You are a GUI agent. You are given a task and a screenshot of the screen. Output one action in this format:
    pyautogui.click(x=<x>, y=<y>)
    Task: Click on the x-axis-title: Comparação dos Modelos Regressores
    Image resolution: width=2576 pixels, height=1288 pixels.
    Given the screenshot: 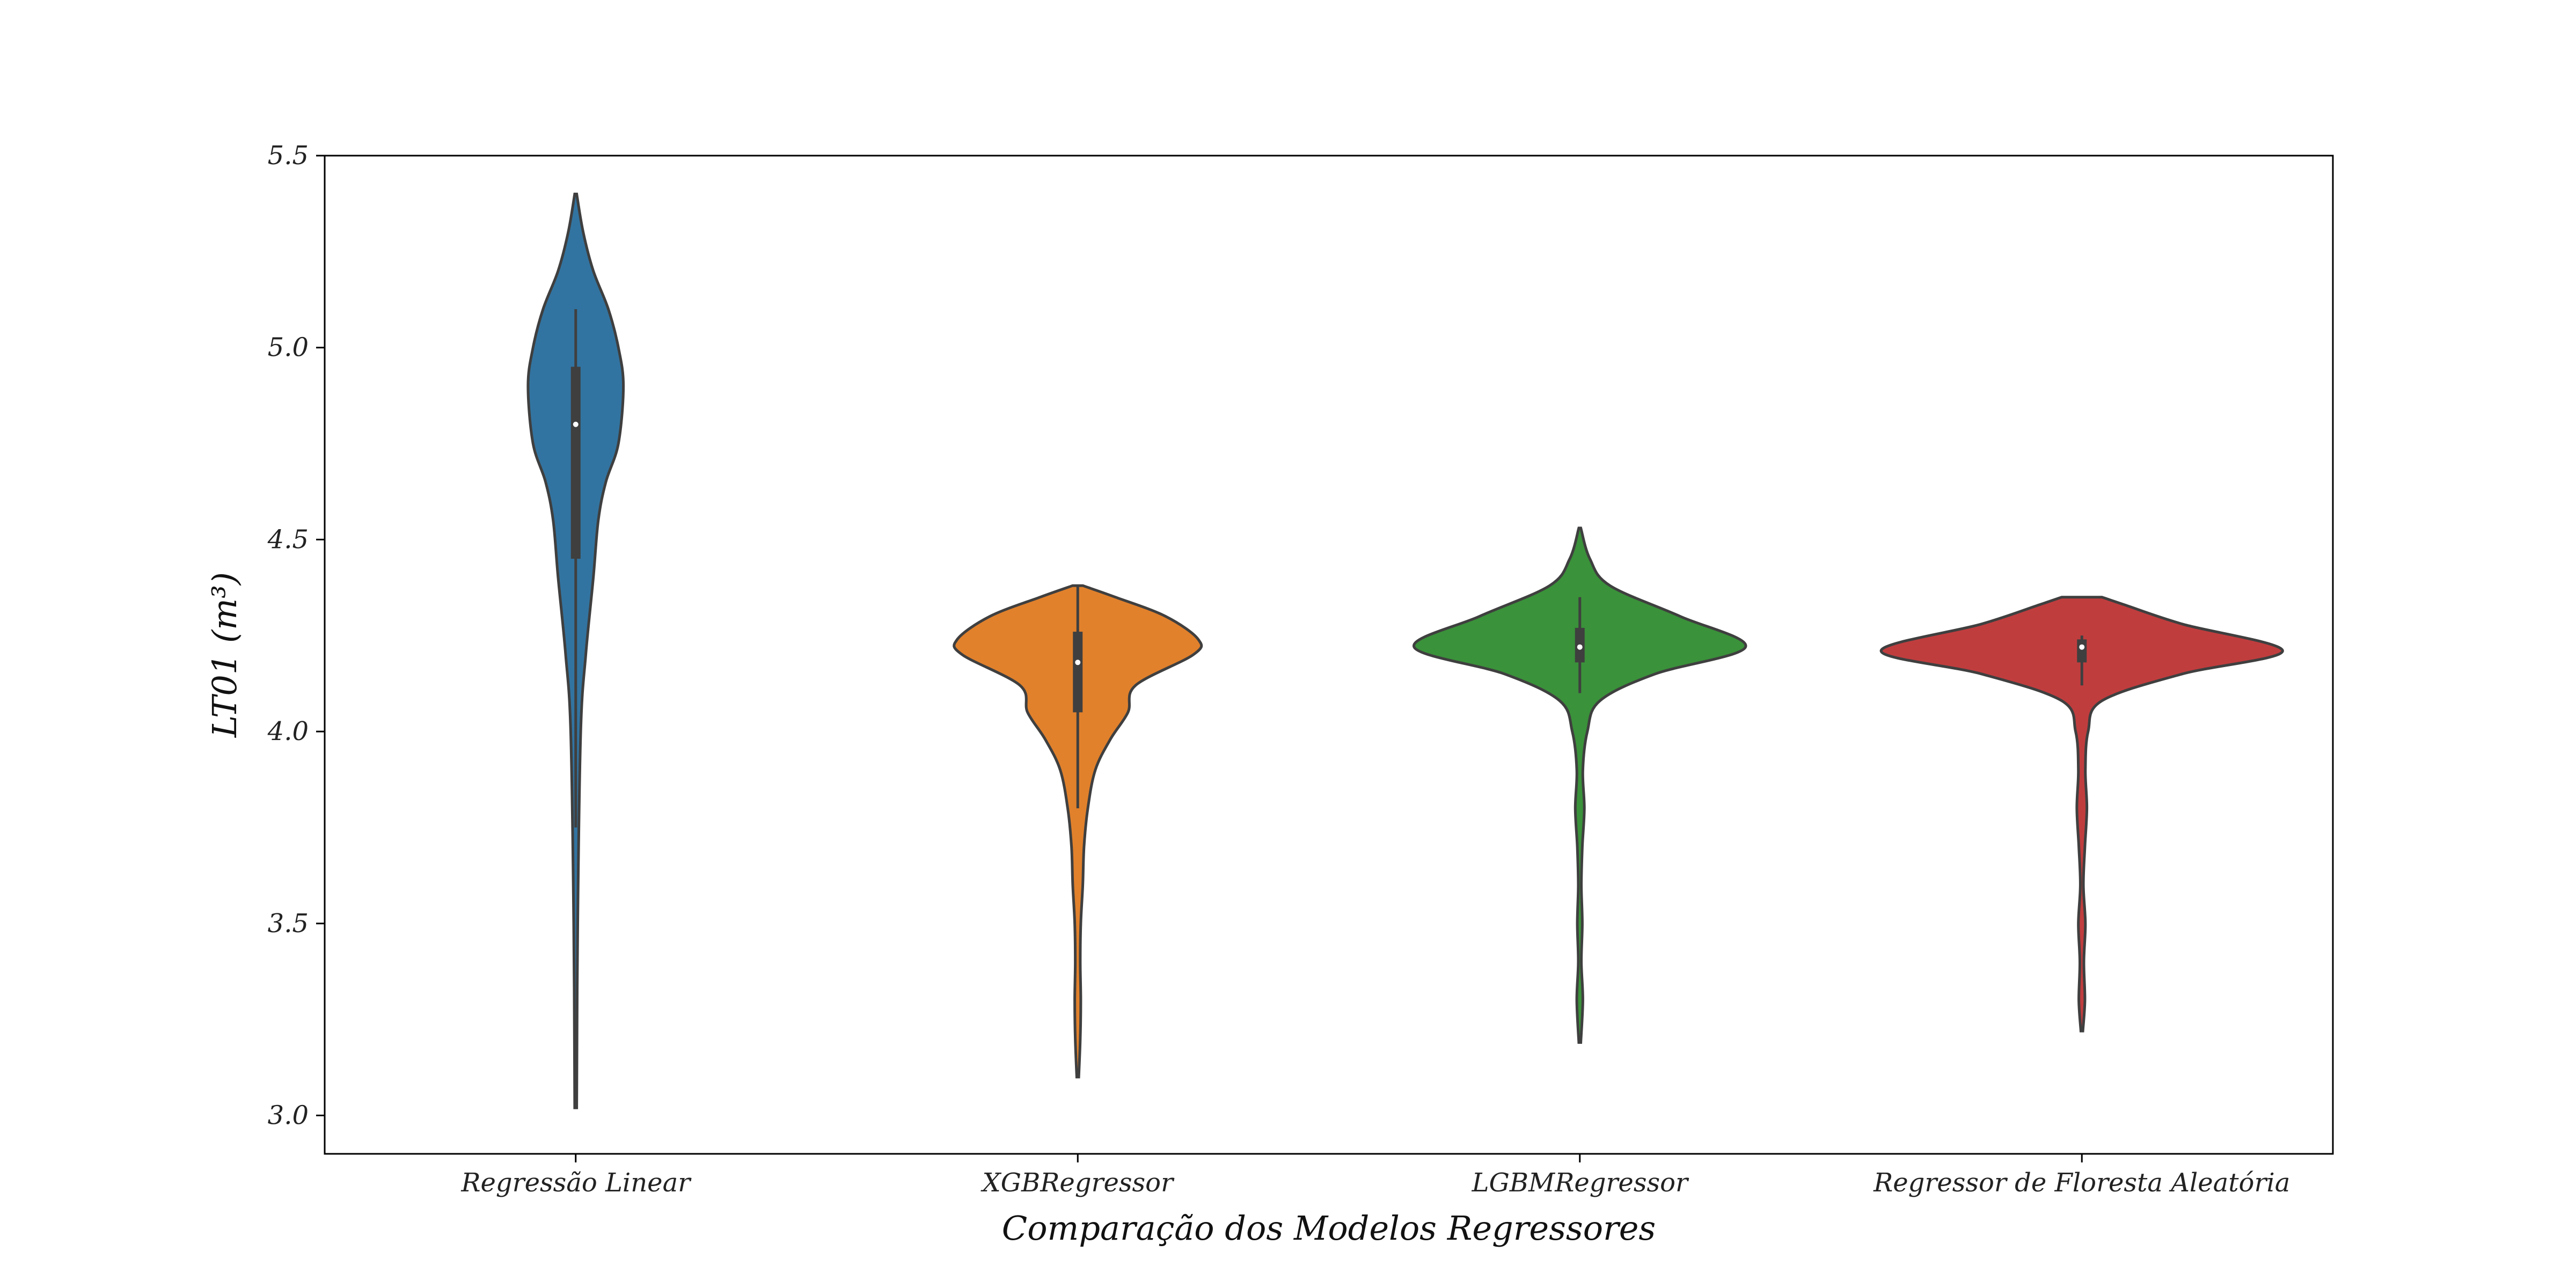 What is the action you would take?
    pyautogui.click(x=1329, y=1228)
    